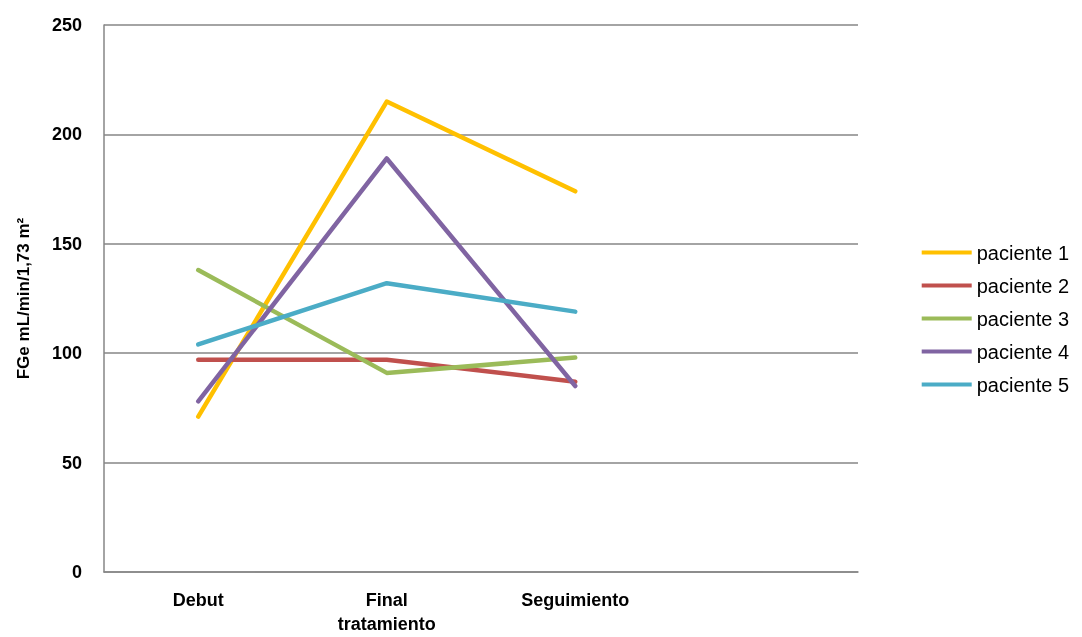 The image size is (1082, 637). What do you see at coordinates (1022, 285) in the screenshot?
I see `legend-label: paciente 2` at bounding box center [1022, 285].